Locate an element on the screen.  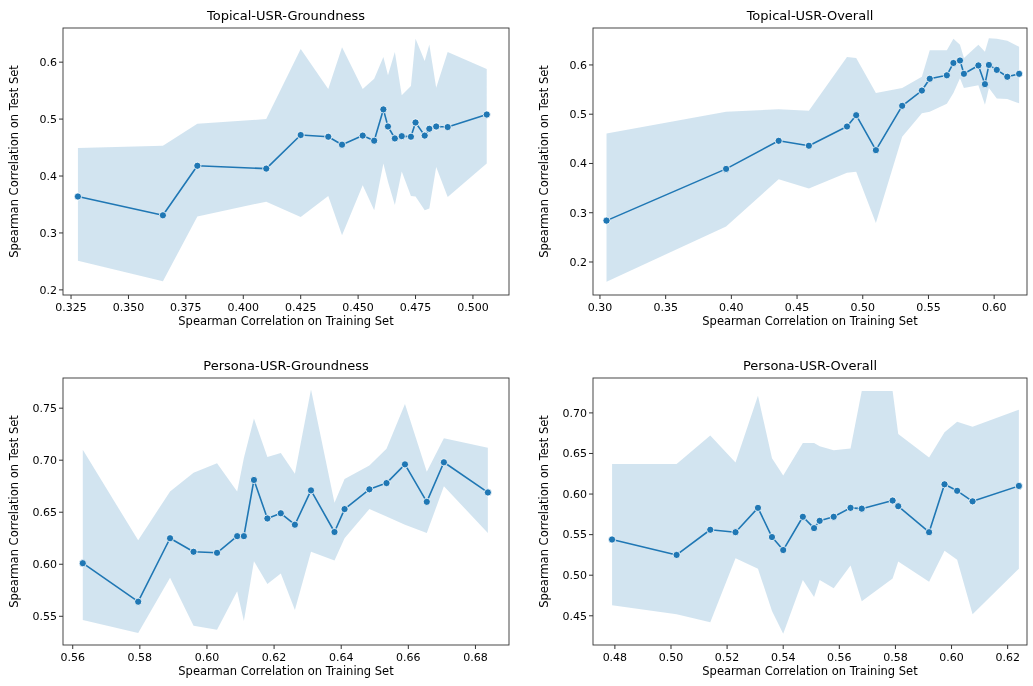
x-tick-label: 0.66 is located at coordinates (408, 657).